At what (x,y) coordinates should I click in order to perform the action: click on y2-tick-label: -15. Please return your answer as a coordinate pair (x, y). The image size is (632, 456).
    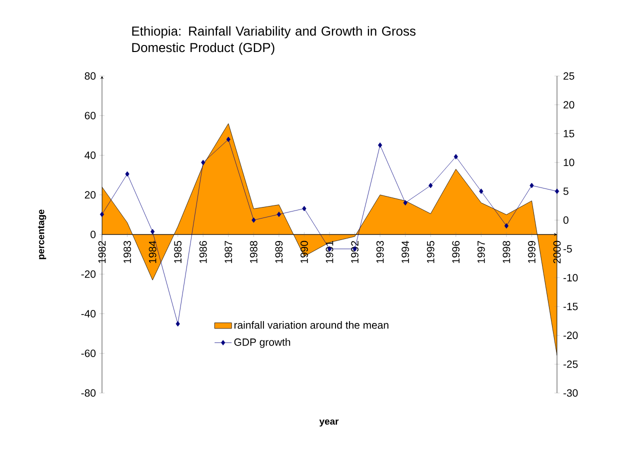
    Looking at the image, I should click on (570, 306).